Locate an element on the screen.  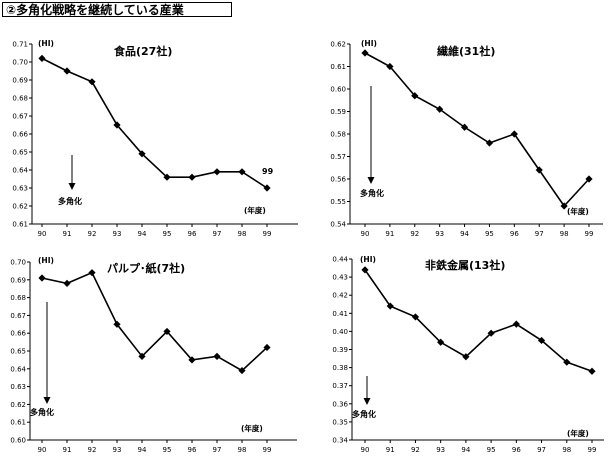
y-tick-label: 0.57 is located at coordinates (338, 157).